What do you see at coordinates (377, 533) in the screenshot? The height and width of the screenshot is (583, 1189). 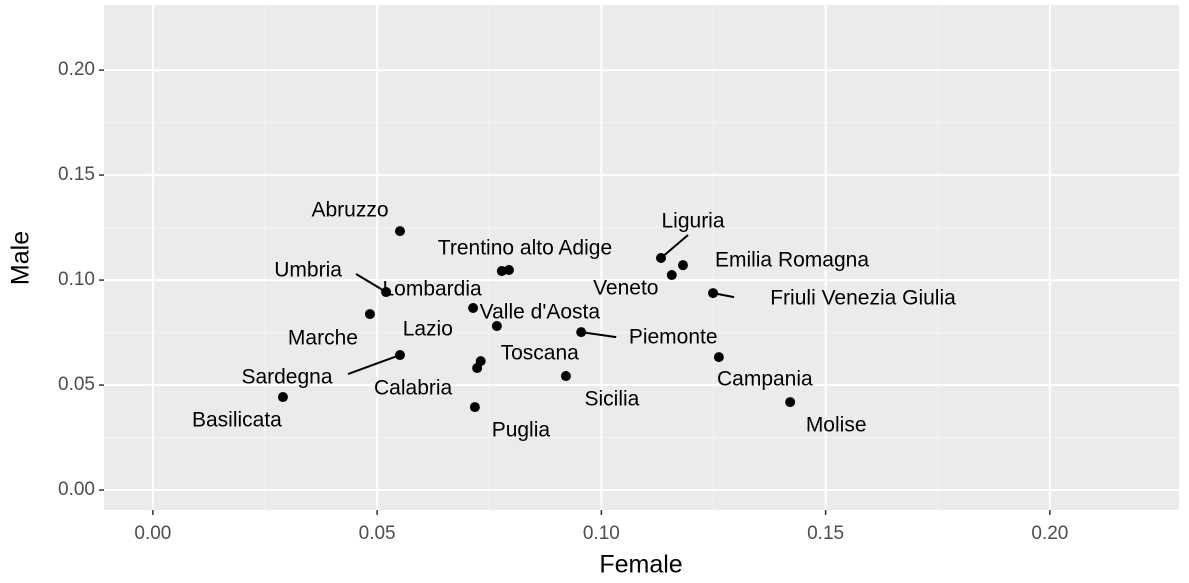 I see `x-tick-label: 0.05` at bounding box center [377, 533].